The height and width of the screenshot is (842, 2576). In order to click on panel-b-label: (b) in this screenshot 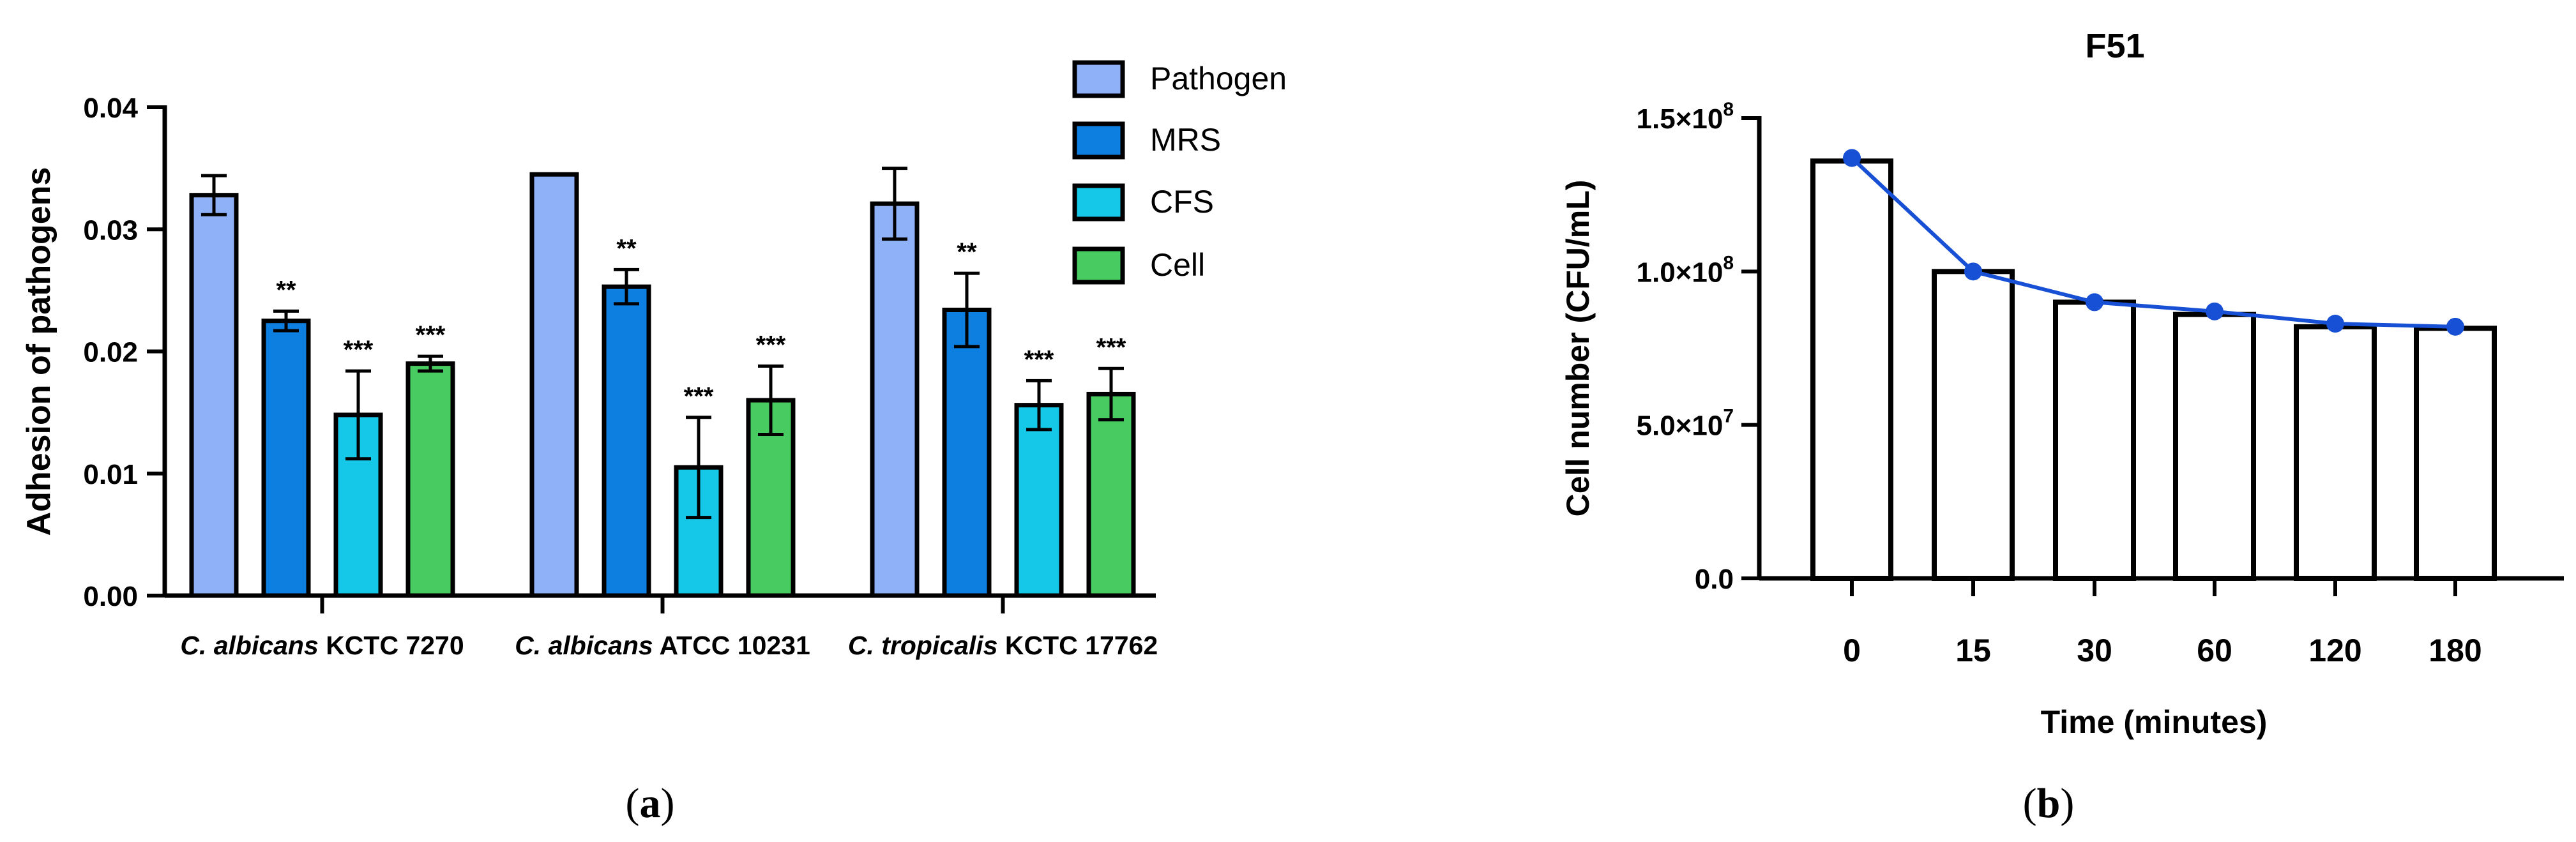, I will do `click(2049, 803)`.